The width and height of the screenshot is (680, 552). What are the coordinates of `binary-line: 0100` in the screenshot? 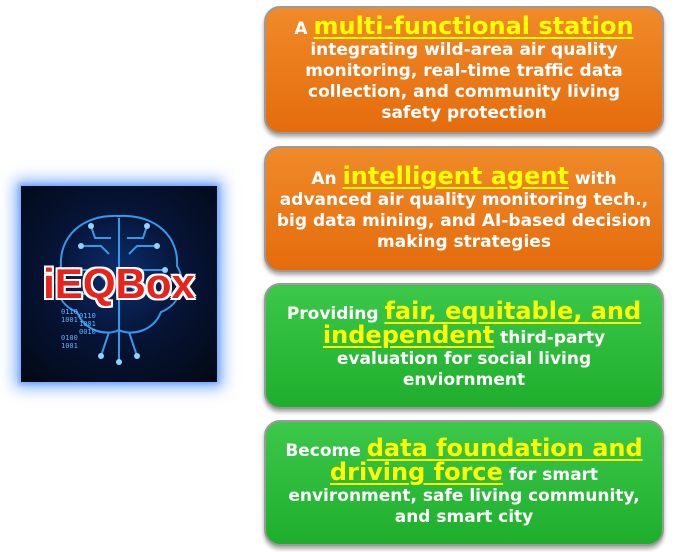 It's located at (69, 338).